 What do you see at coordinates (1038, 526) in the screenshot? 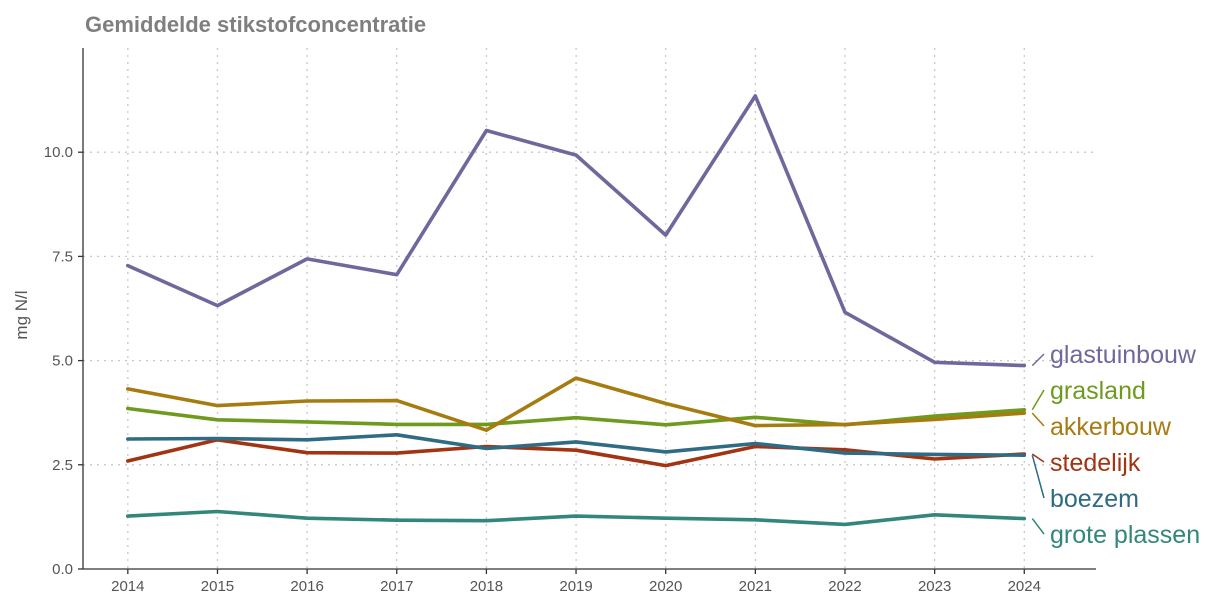
I see `label-connector-grote-plassen` at bounding box center [1038, 526].